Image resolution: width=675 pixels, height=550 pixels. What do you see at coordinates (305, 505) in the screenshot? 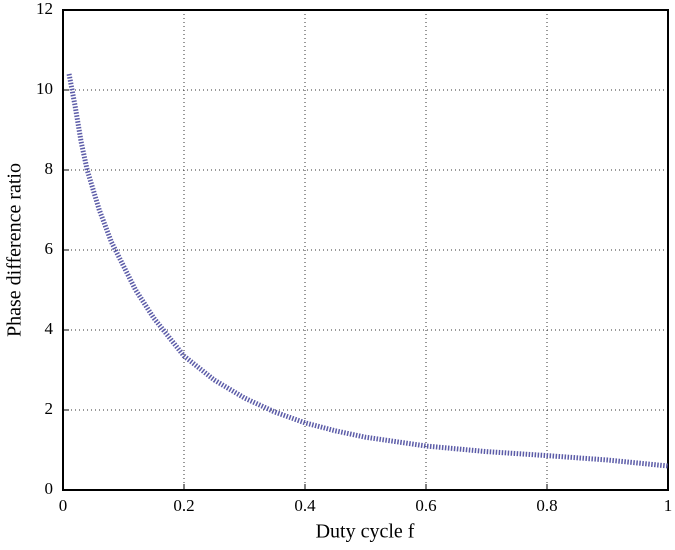
I see `x-tick-label: 0.4` at bounding box center [305, 505].